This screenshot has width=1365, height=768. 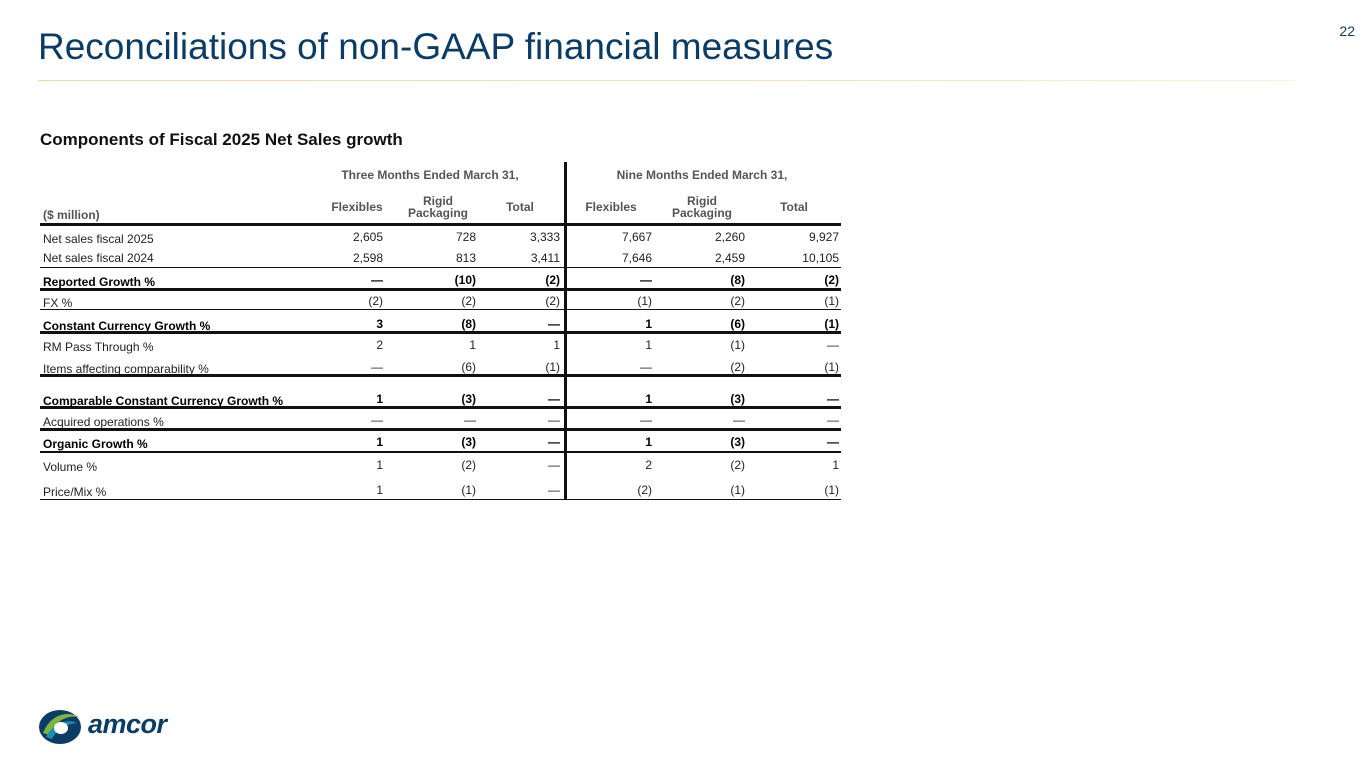 I want to click on table-cell: 2,605, so click(x=367, y=237).